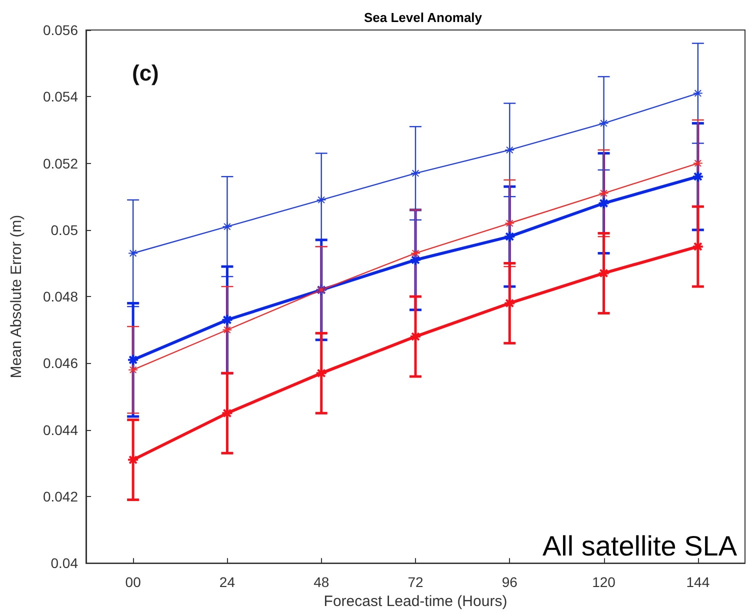 Image resolution: width=751 pixels, height=614 pixels. What do you see at coordinates (510, 582) in the screenshot?
I see `x-tick-label: 96` at bounding box center [510, 582].